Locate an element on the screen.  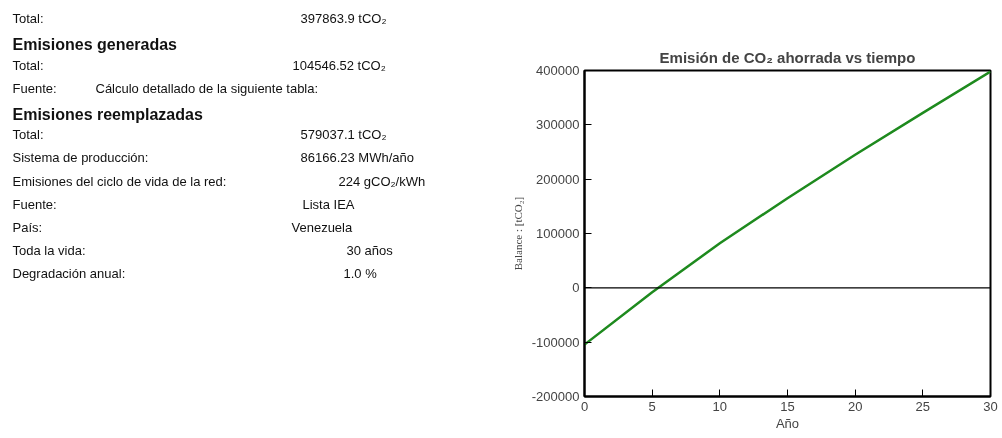
x-tick-label: 15 is located at coordinates (787, 406).